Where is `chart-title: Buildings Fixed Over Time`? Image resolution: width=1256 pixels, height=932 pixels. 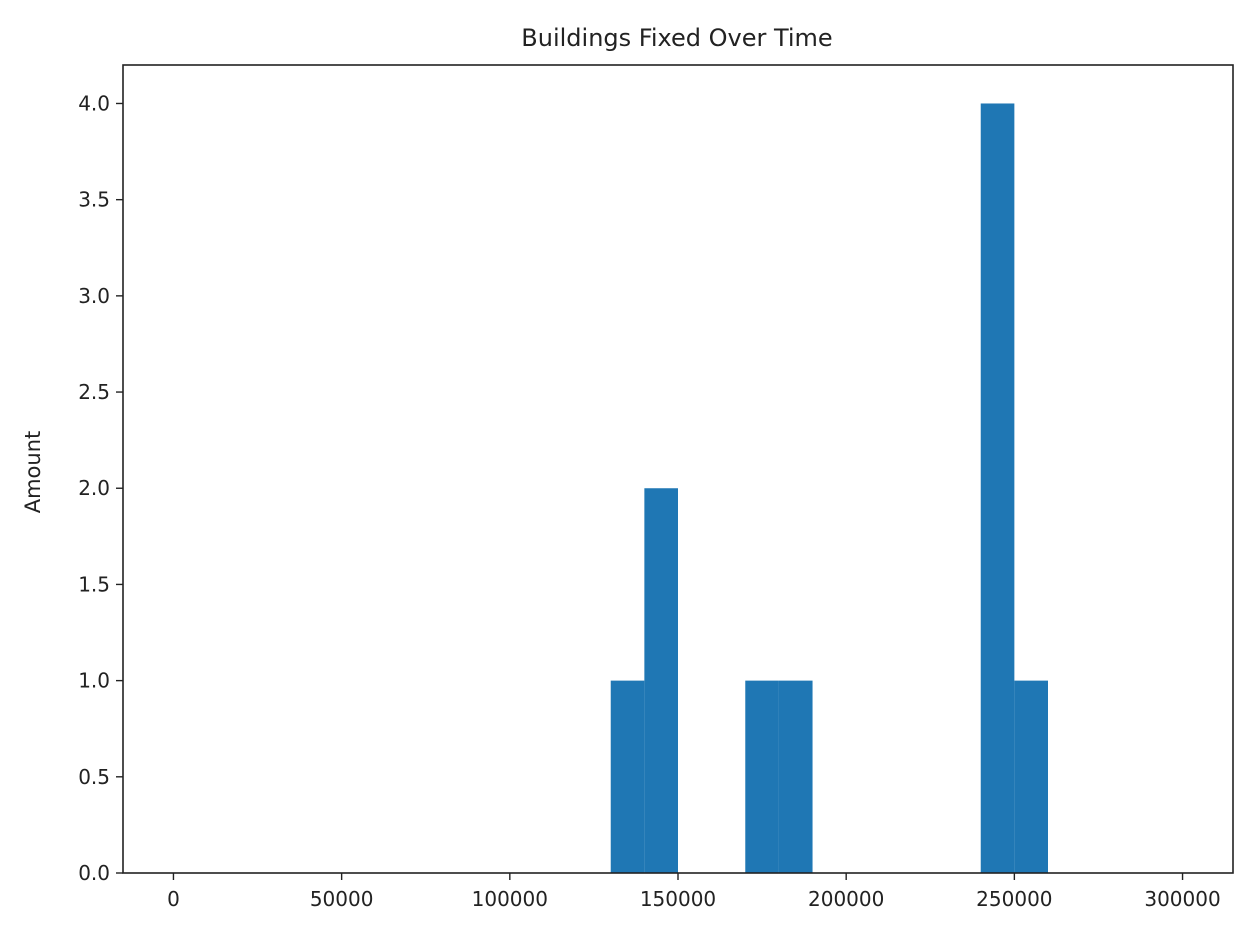
chart-title: Buildings Fixed Over Time is located at coordinates (676, 38).